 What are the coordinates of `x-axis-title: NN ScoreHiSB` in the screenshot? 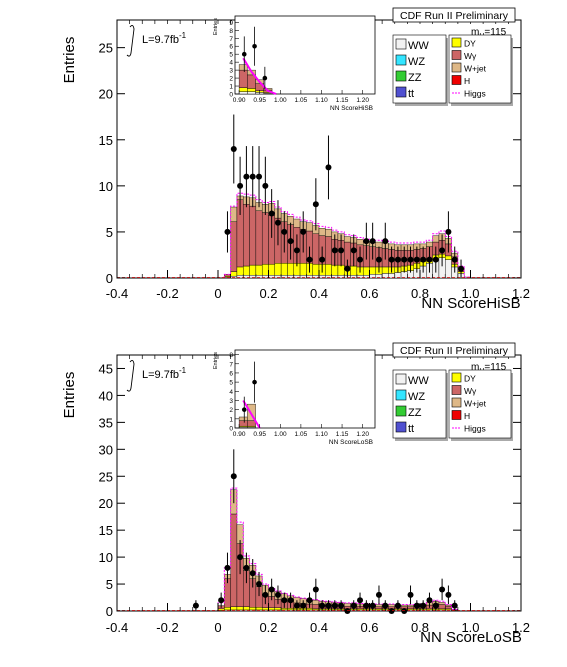 It's located at (470, 303).